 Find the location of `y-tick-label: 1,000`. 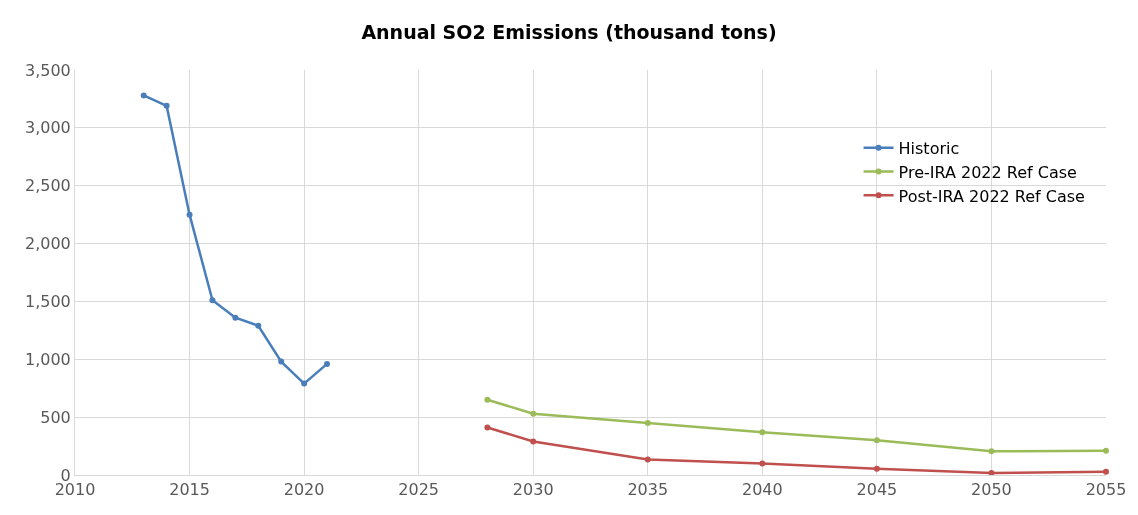

y-tick-label: 1,000 is located at coordinates (47, 359).